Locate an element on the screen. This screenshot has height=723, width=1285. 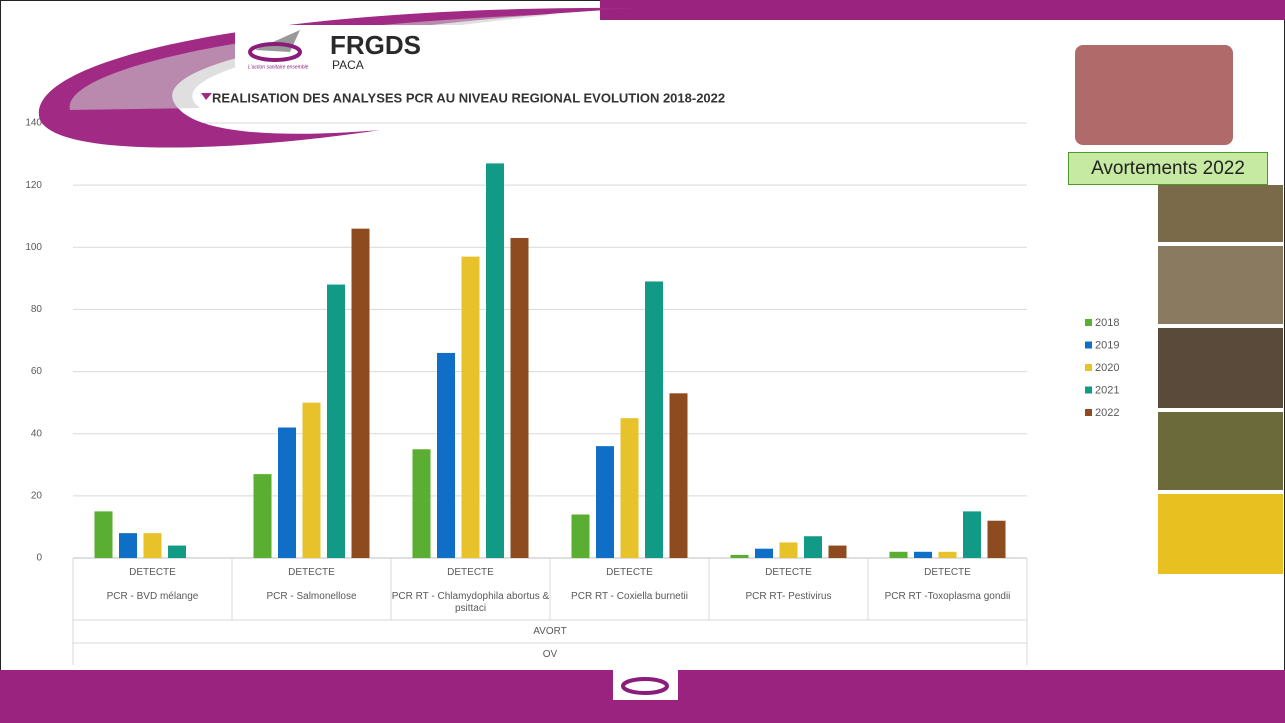
y-tick-label: 140 is located at coordinates (33, 123).